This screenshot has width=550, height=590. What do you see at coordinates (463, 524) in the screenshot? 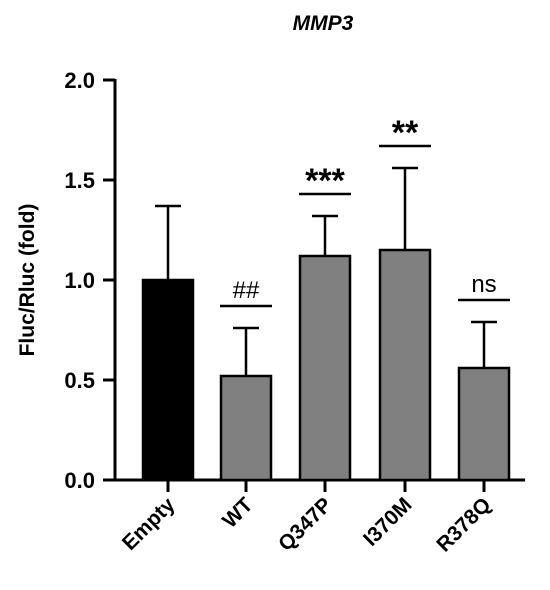
I see `x-tick-label: R378Q` at bounding box center [463, 524].